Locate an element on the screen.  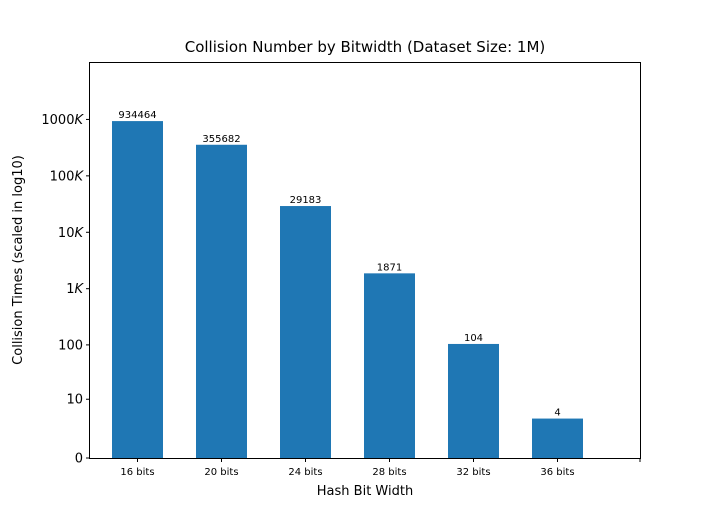
y-axis-label: Collision Times (scaled in log10) is located at coordinates (18, 260).